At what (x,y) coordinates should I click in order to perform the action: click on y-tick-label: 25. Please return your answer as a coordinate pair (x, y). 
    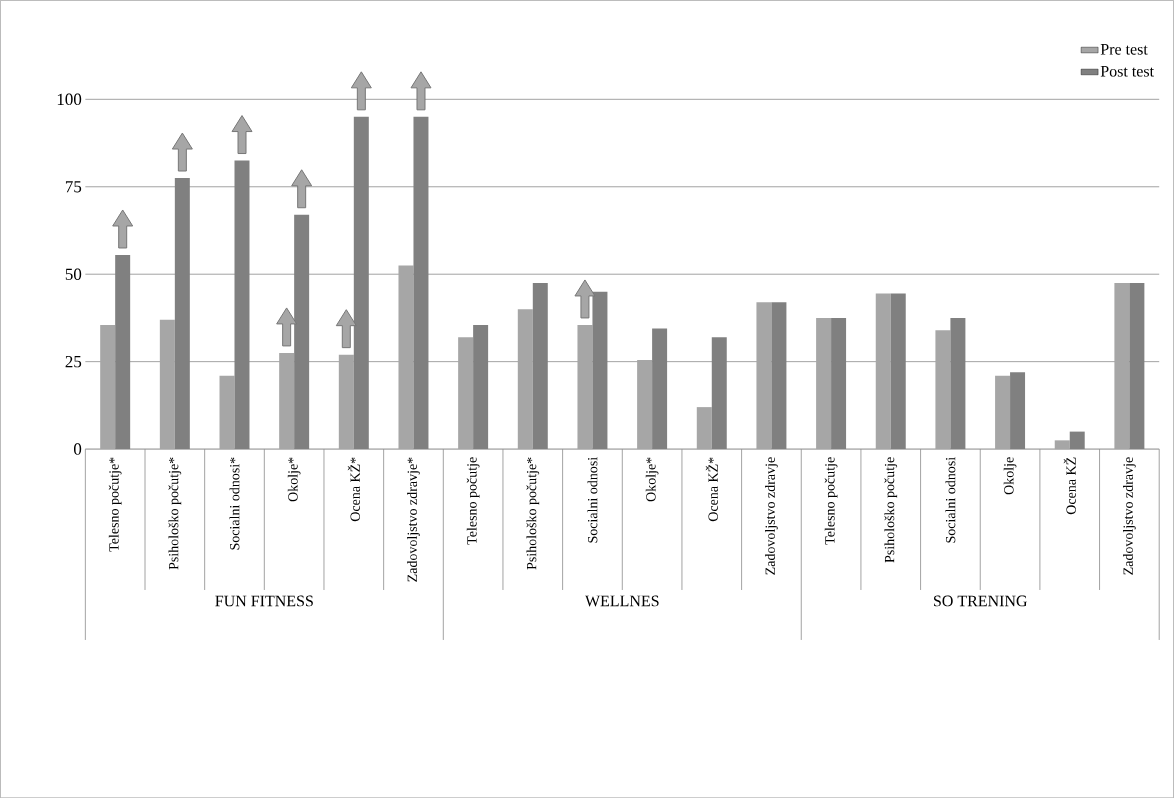
    Looking at the image, I should click on (73, 361).